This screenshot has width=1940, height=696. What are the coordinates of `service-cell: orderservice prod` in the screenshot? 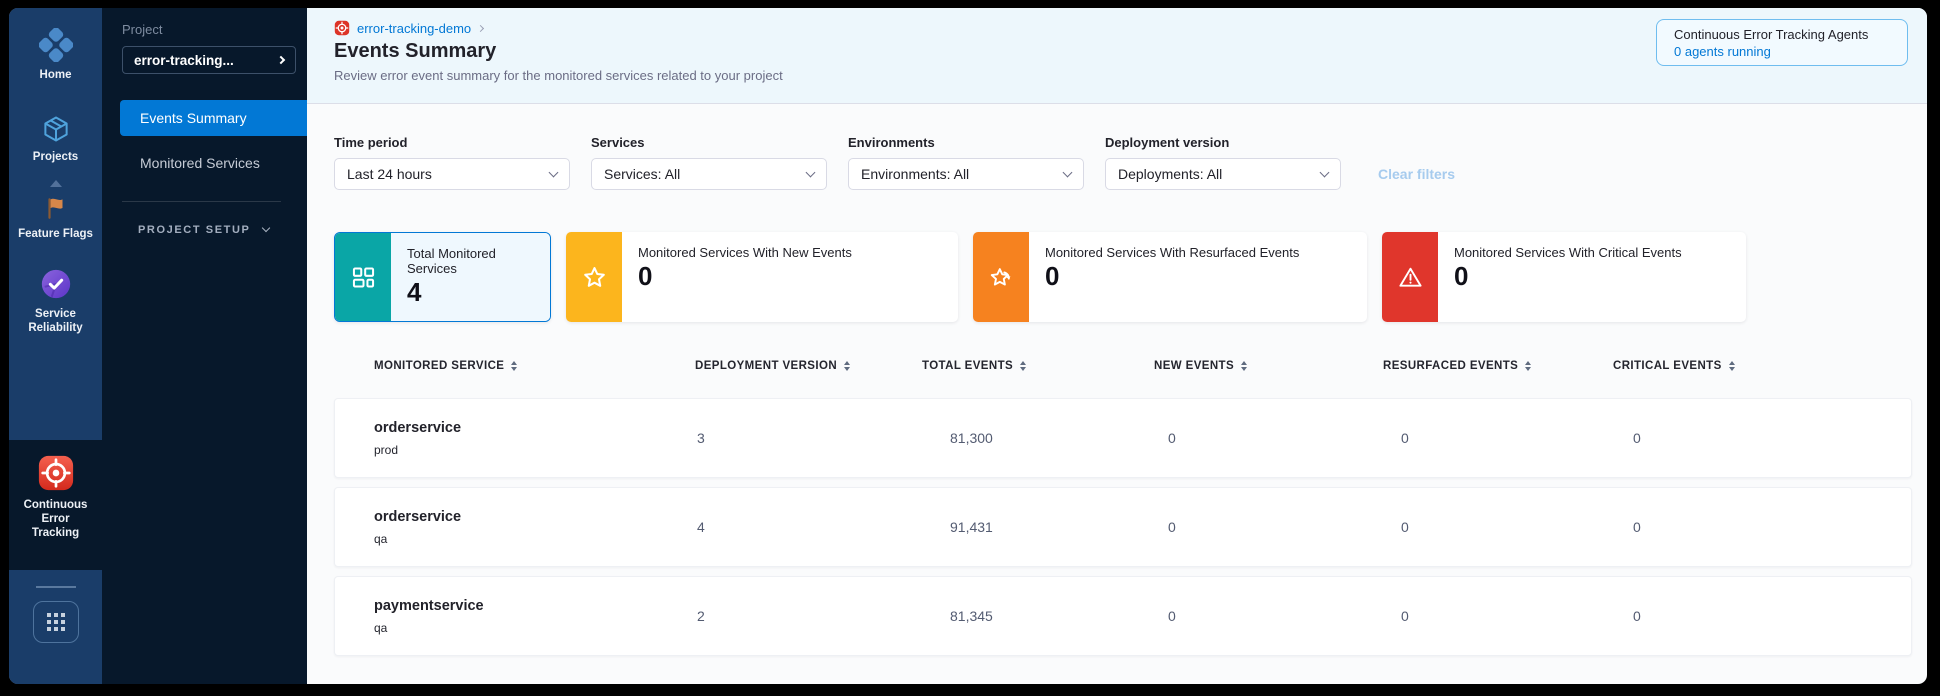 It's located at (515, 438).